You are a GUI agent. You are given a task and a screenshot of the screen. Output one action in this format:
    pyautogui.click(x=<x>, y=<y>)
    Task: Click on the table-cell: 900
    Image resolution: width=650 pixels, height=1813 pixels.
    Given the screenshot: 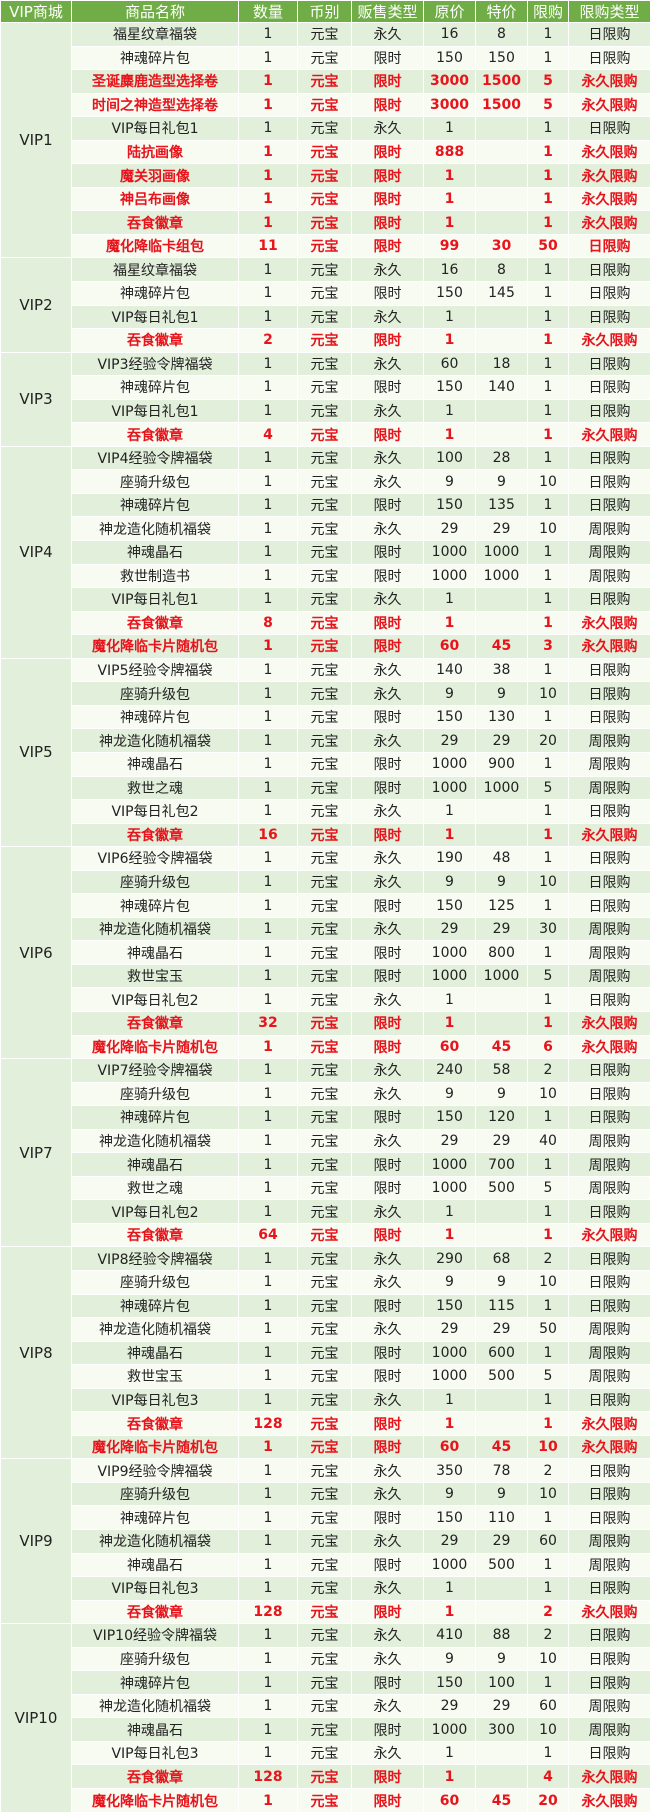 What is the action you would take?
    pyautogui.click(x=501, y=764)
    